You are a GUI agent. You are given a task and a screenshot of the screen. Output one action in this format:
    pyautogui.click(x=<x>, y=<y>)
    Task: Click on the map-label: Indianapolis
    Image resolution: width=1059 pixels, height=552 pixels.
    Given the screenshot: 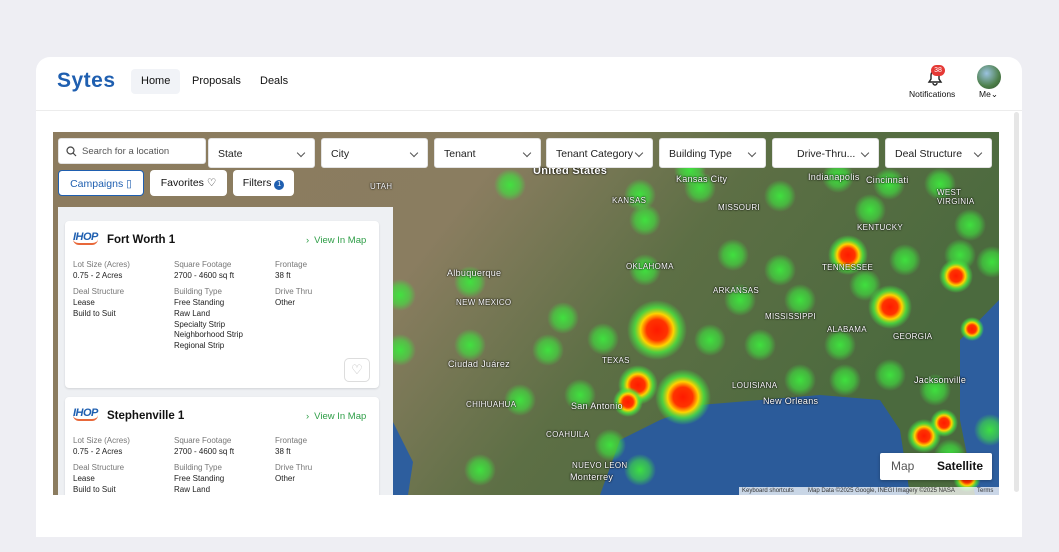 What is the action you would take?
    pyautogui.click(x=834, y=177)
    